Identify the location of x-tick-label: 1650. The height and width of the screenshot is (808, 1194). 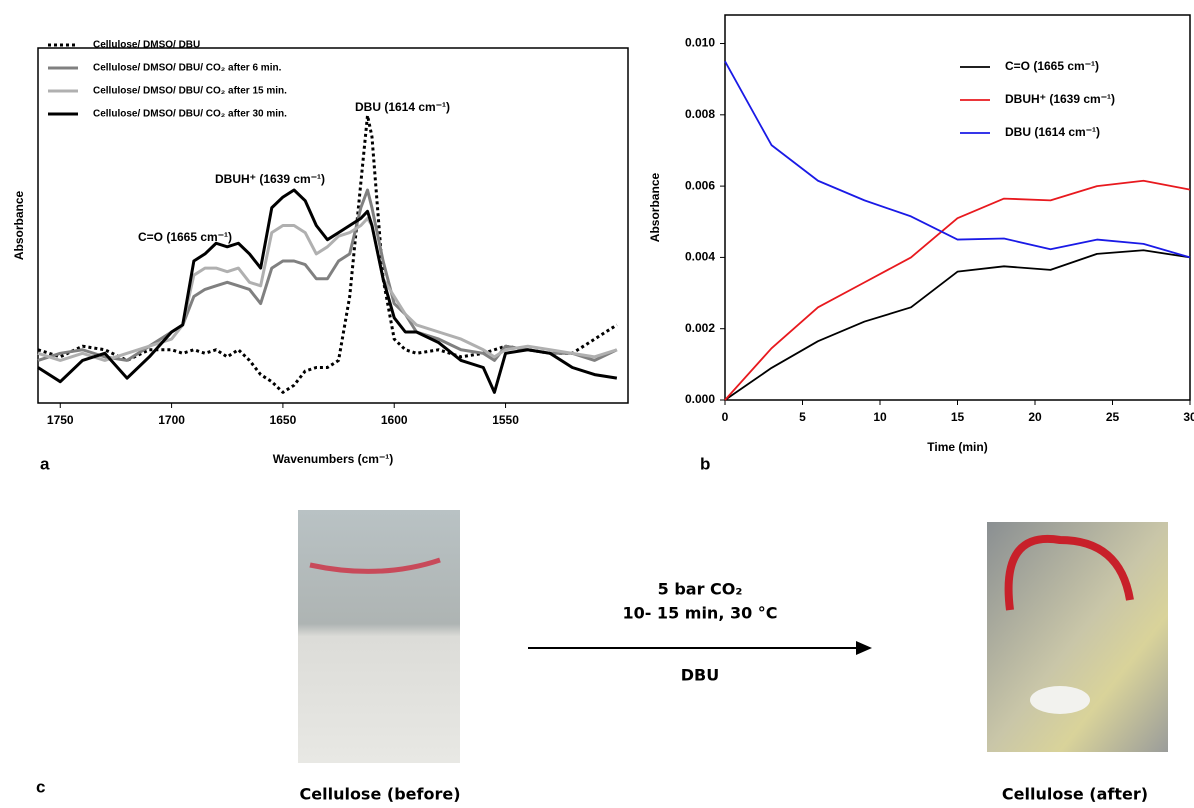
(283, 420).